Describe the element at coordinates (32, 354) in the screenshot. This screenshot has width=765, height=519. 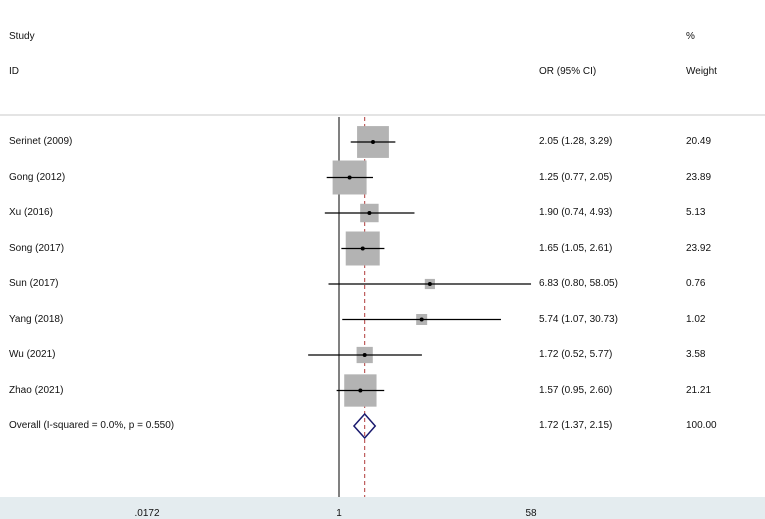
I see `study-label: Wu (2021)` at that location.